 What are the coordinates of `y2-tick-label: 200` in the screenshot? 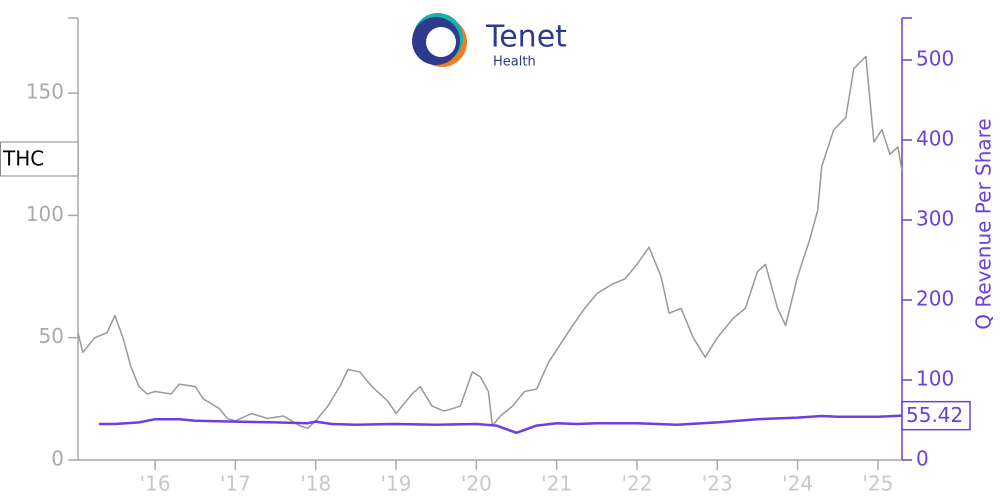 It's located at (935, 299).